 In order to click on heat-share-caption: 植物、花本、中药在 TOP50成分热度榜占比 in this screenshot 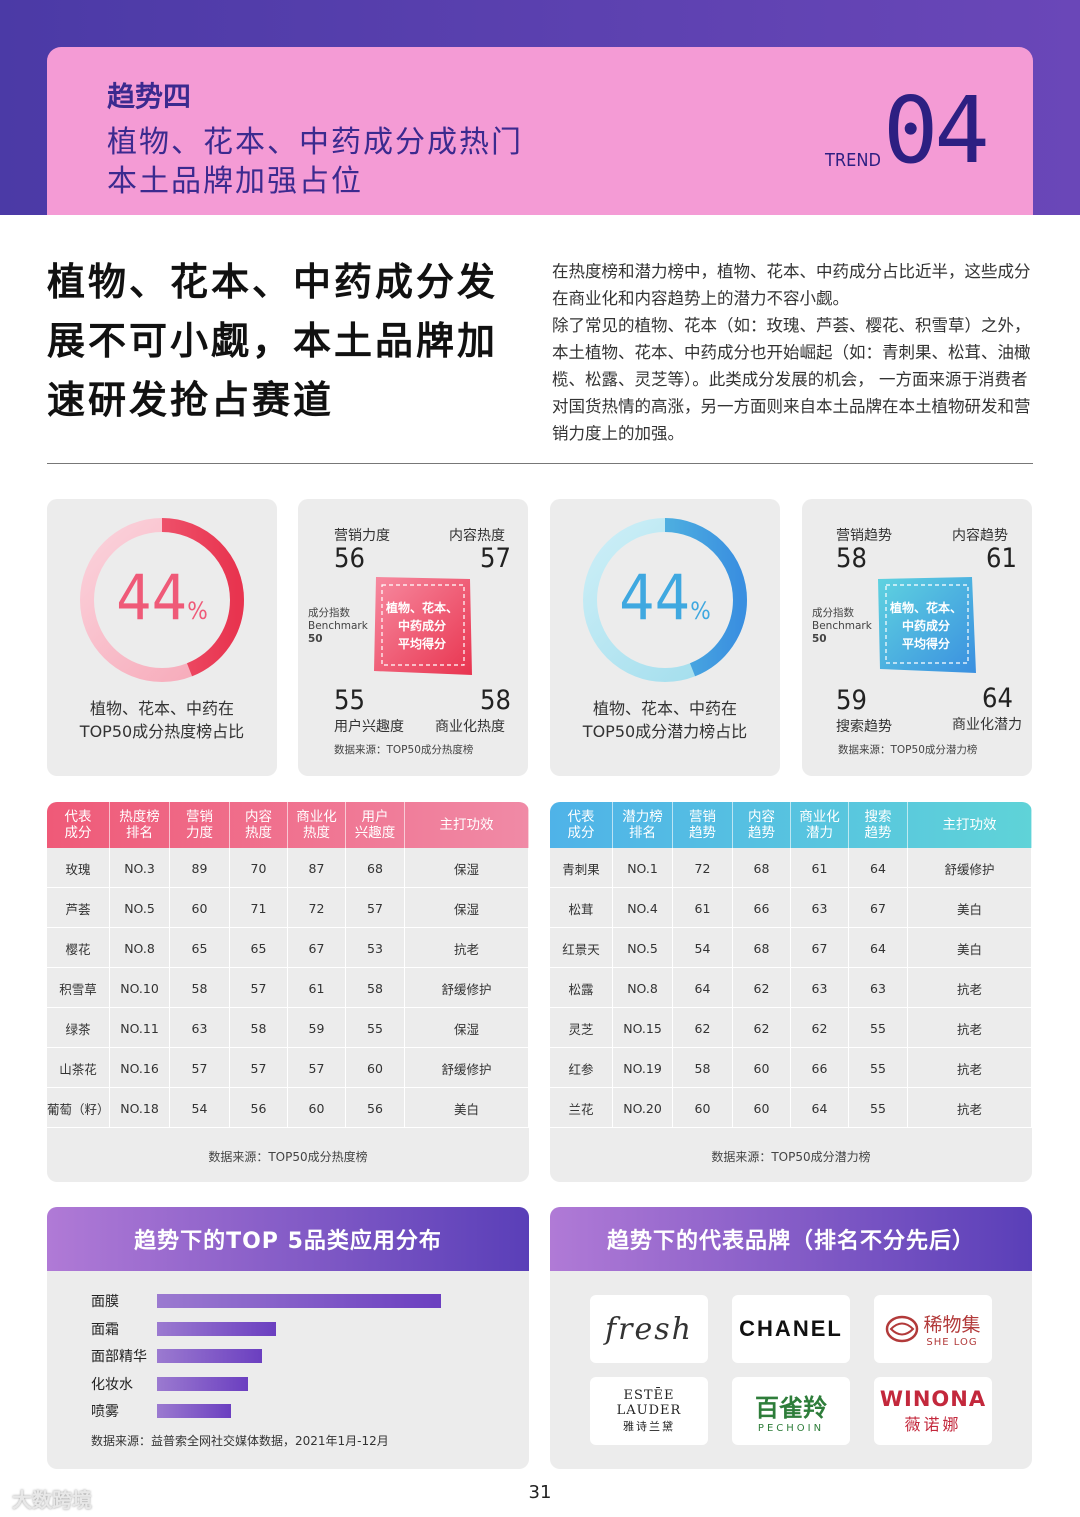, I will do `click(162, 720)`.